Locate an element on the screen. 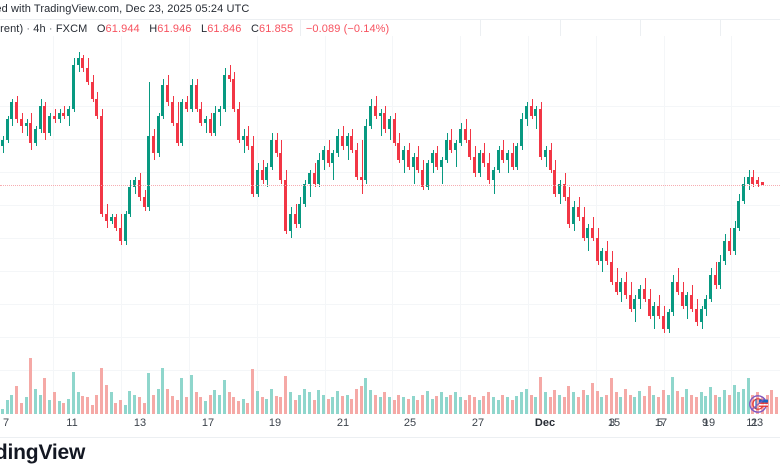 The width and height of the screenshot is (780, 470). time-axis-label: 23 is located at coordinates (757, 423).